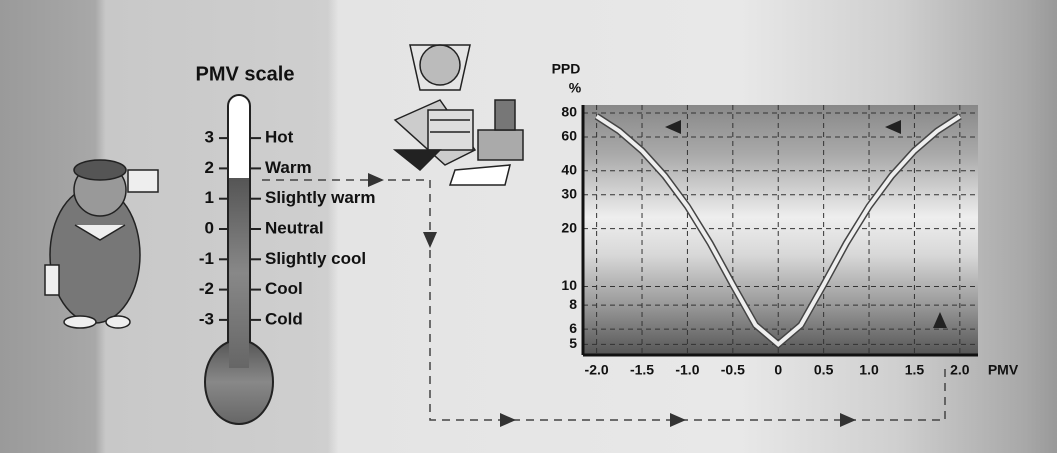 The image size is (1057, 453). I want to click on level-label: Neutral, so click(294, 227).